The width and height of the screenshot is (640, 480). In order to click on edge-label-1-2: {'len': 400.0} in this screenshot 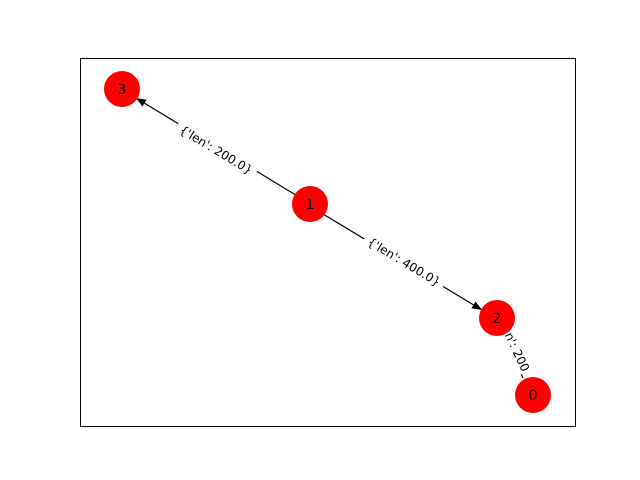, I will do `click(404, 262)`.